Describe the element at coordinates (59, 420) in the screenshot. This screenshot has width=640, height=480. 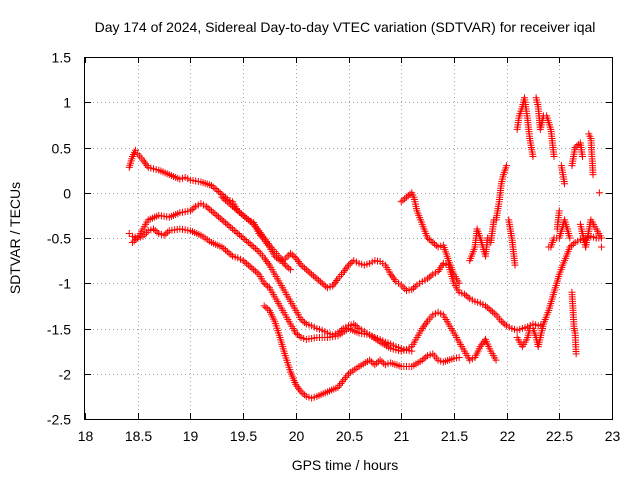
I see `y-tick-label: -2.5` at that location.